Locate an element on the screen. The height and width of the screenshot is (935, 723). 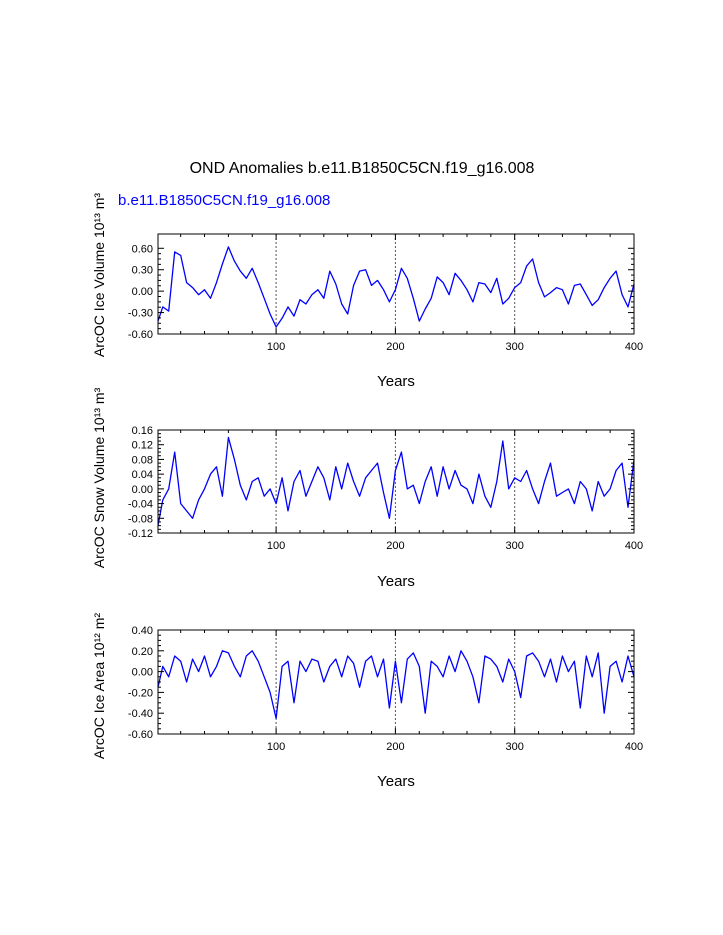
y-tick-label: -0.20 is located at coordinates (140, 693).